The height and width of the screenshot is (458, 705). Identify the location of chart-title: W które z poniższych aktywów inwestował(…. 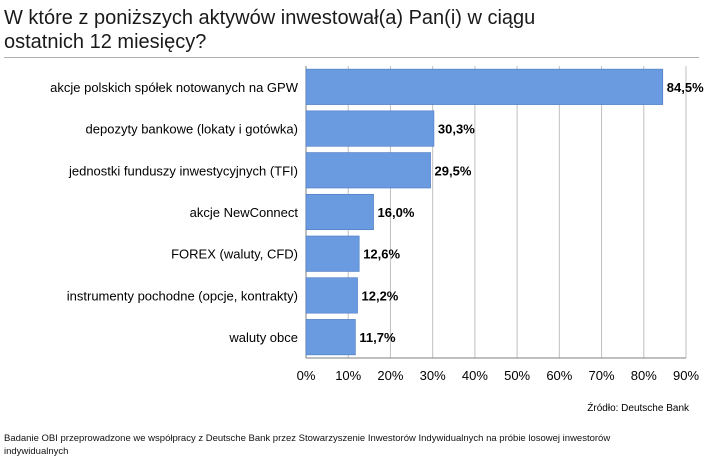
(270, 30).